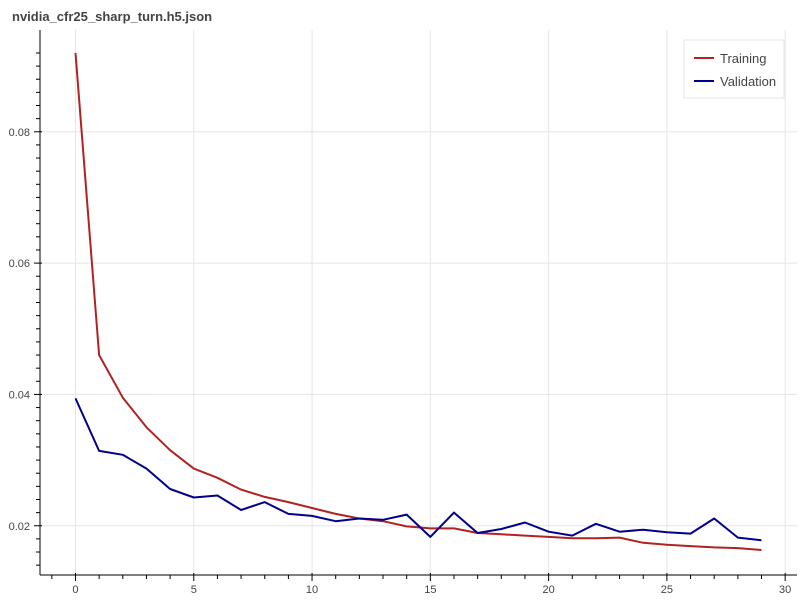 The width and height of the screenshot is (800, 600). I want to click on y-tick-label: 0.06, so click(19, 264).